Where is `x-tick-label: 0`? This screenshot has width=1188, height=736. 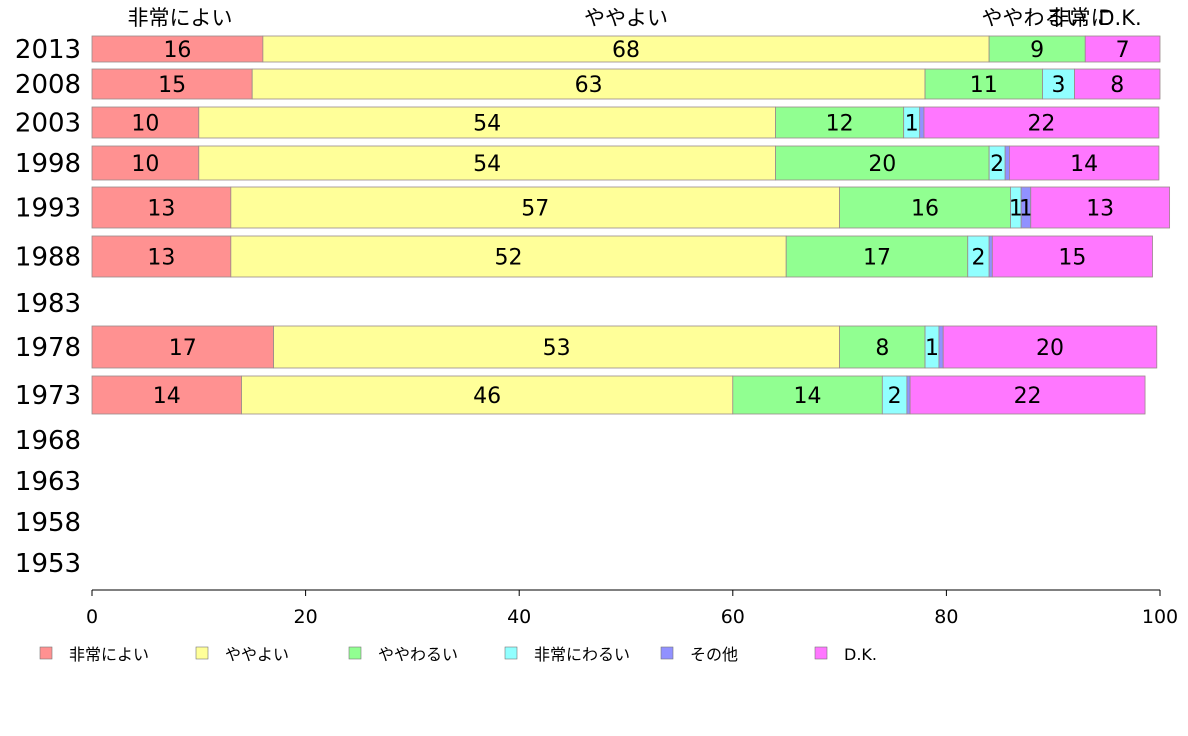
x-tick-label: 0 is located at coordinates (92, 617).